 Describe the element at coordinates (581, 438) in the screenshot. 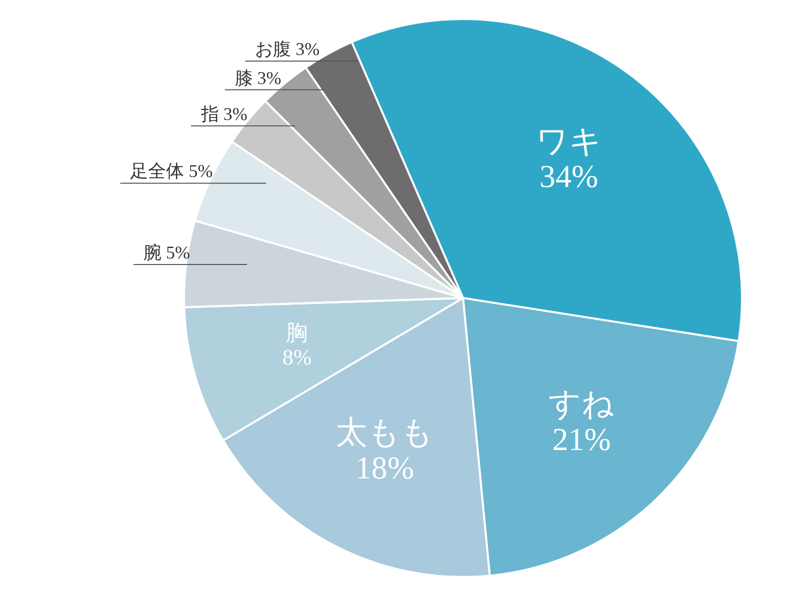

I see `data-label: 21%` at that location.